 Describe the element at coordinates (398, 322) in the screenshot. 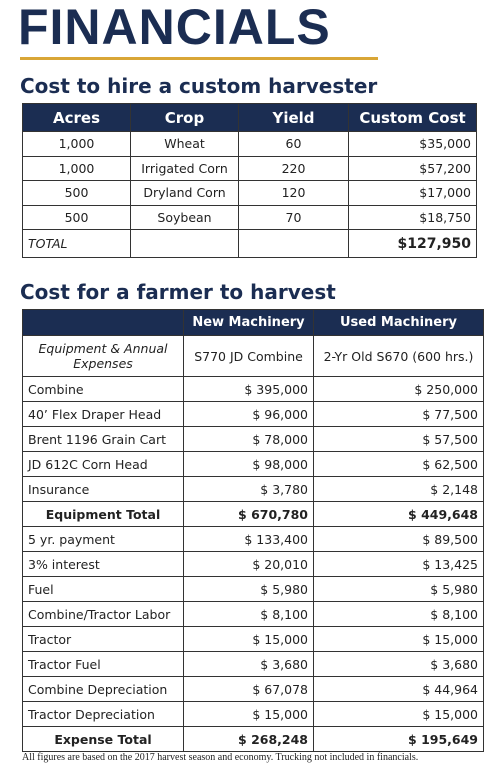

I see `header-cell: Used Machinery` at that location.